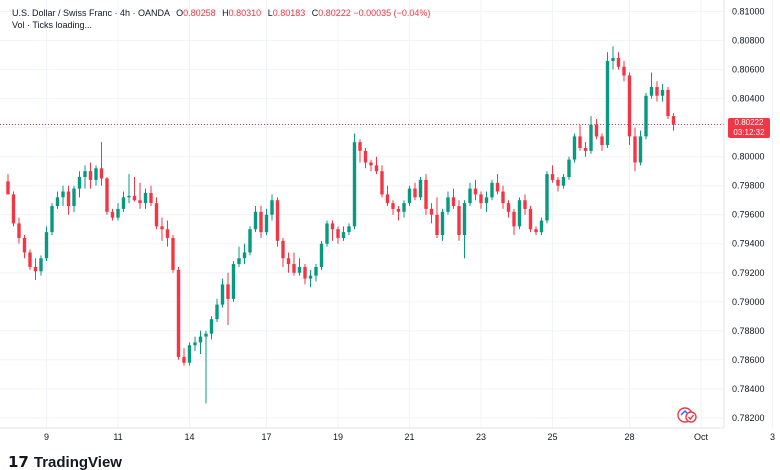 The height and width of the screenshot is (470, 780). What do you see at coordinates (409, 437) in the screenshot?
I see `time-tick-label: 21` at bounding box center [409, 437].